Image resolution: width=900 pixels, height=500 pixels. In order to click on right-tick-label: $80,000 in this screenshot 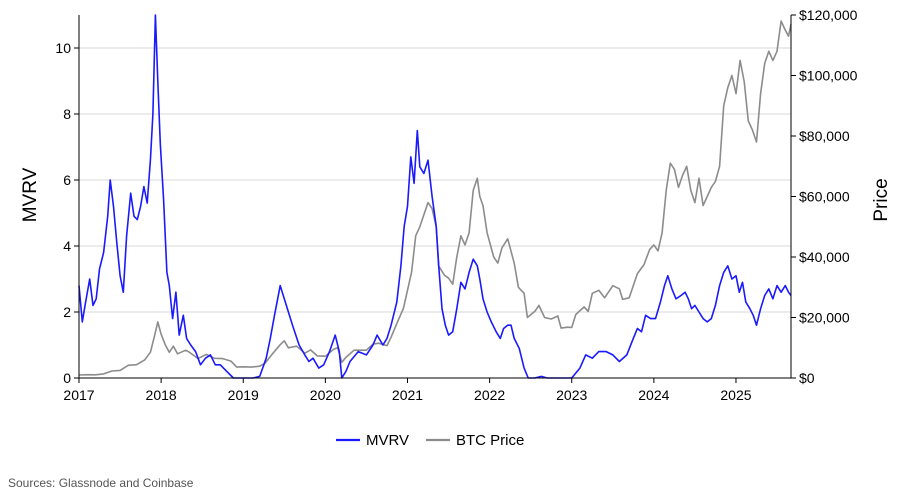, I will do `click(824, 136)`.